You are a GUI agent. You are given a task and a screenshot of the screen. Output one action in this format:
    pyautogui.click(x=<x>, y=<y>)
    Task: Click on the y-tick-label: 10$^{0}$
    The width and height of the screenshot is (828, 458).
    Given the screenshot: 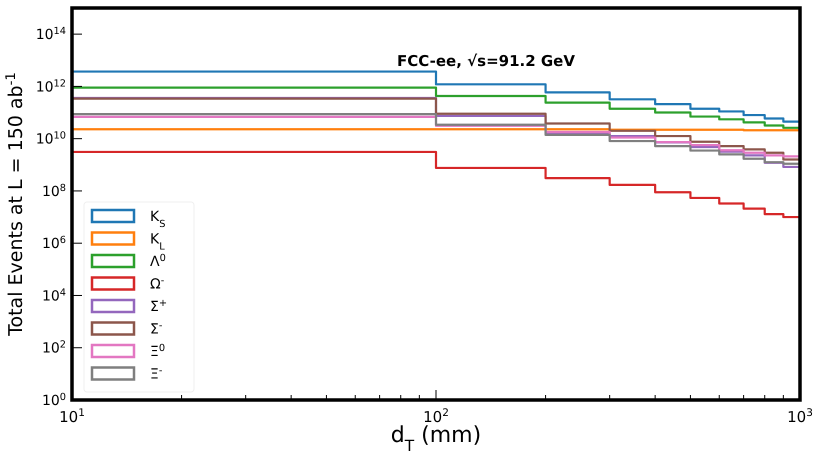 What is the action you would take?
    pyautogui.click(x=54, y=400)
    